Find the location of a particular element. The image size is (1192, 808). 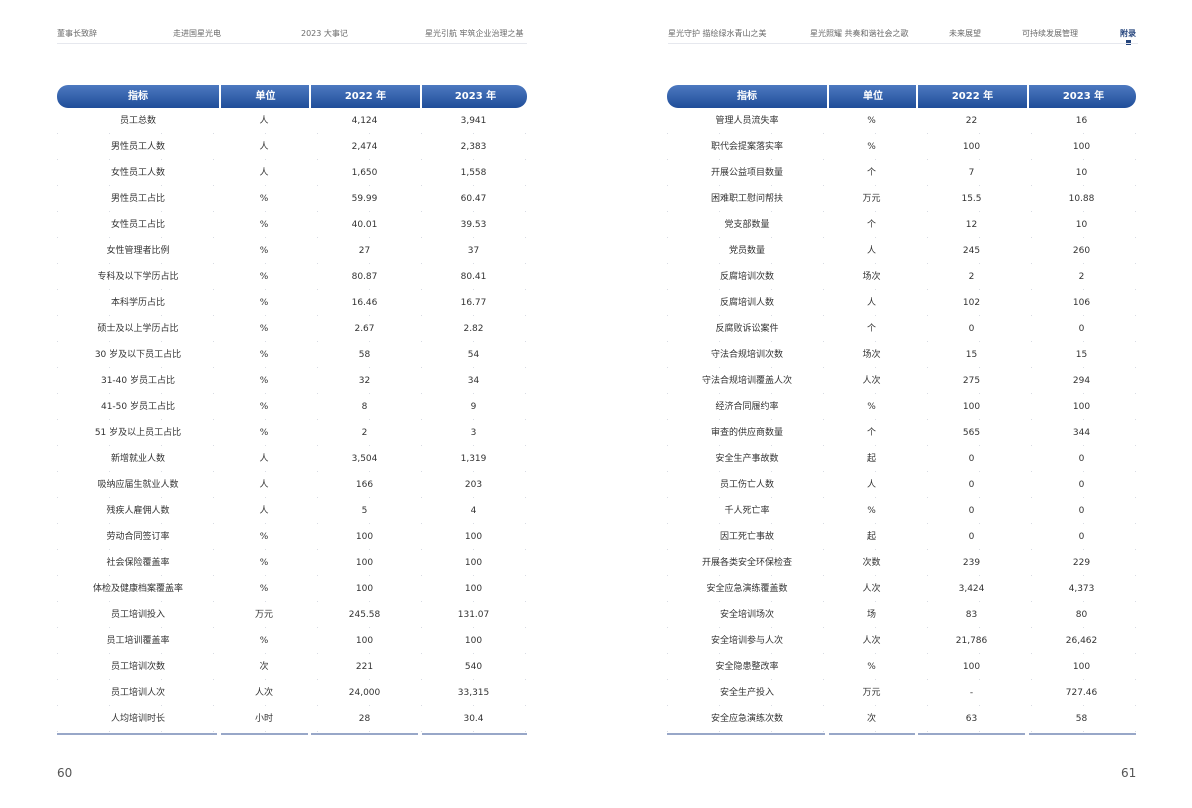

cell-2022: 239 is located at coordinates (971, 563).